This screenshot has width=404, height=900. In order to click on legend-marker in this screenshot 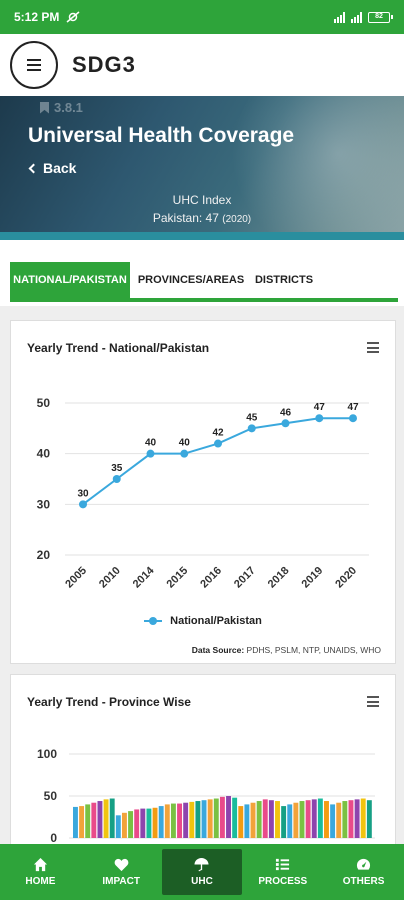, I will do `click(153, 621)`.